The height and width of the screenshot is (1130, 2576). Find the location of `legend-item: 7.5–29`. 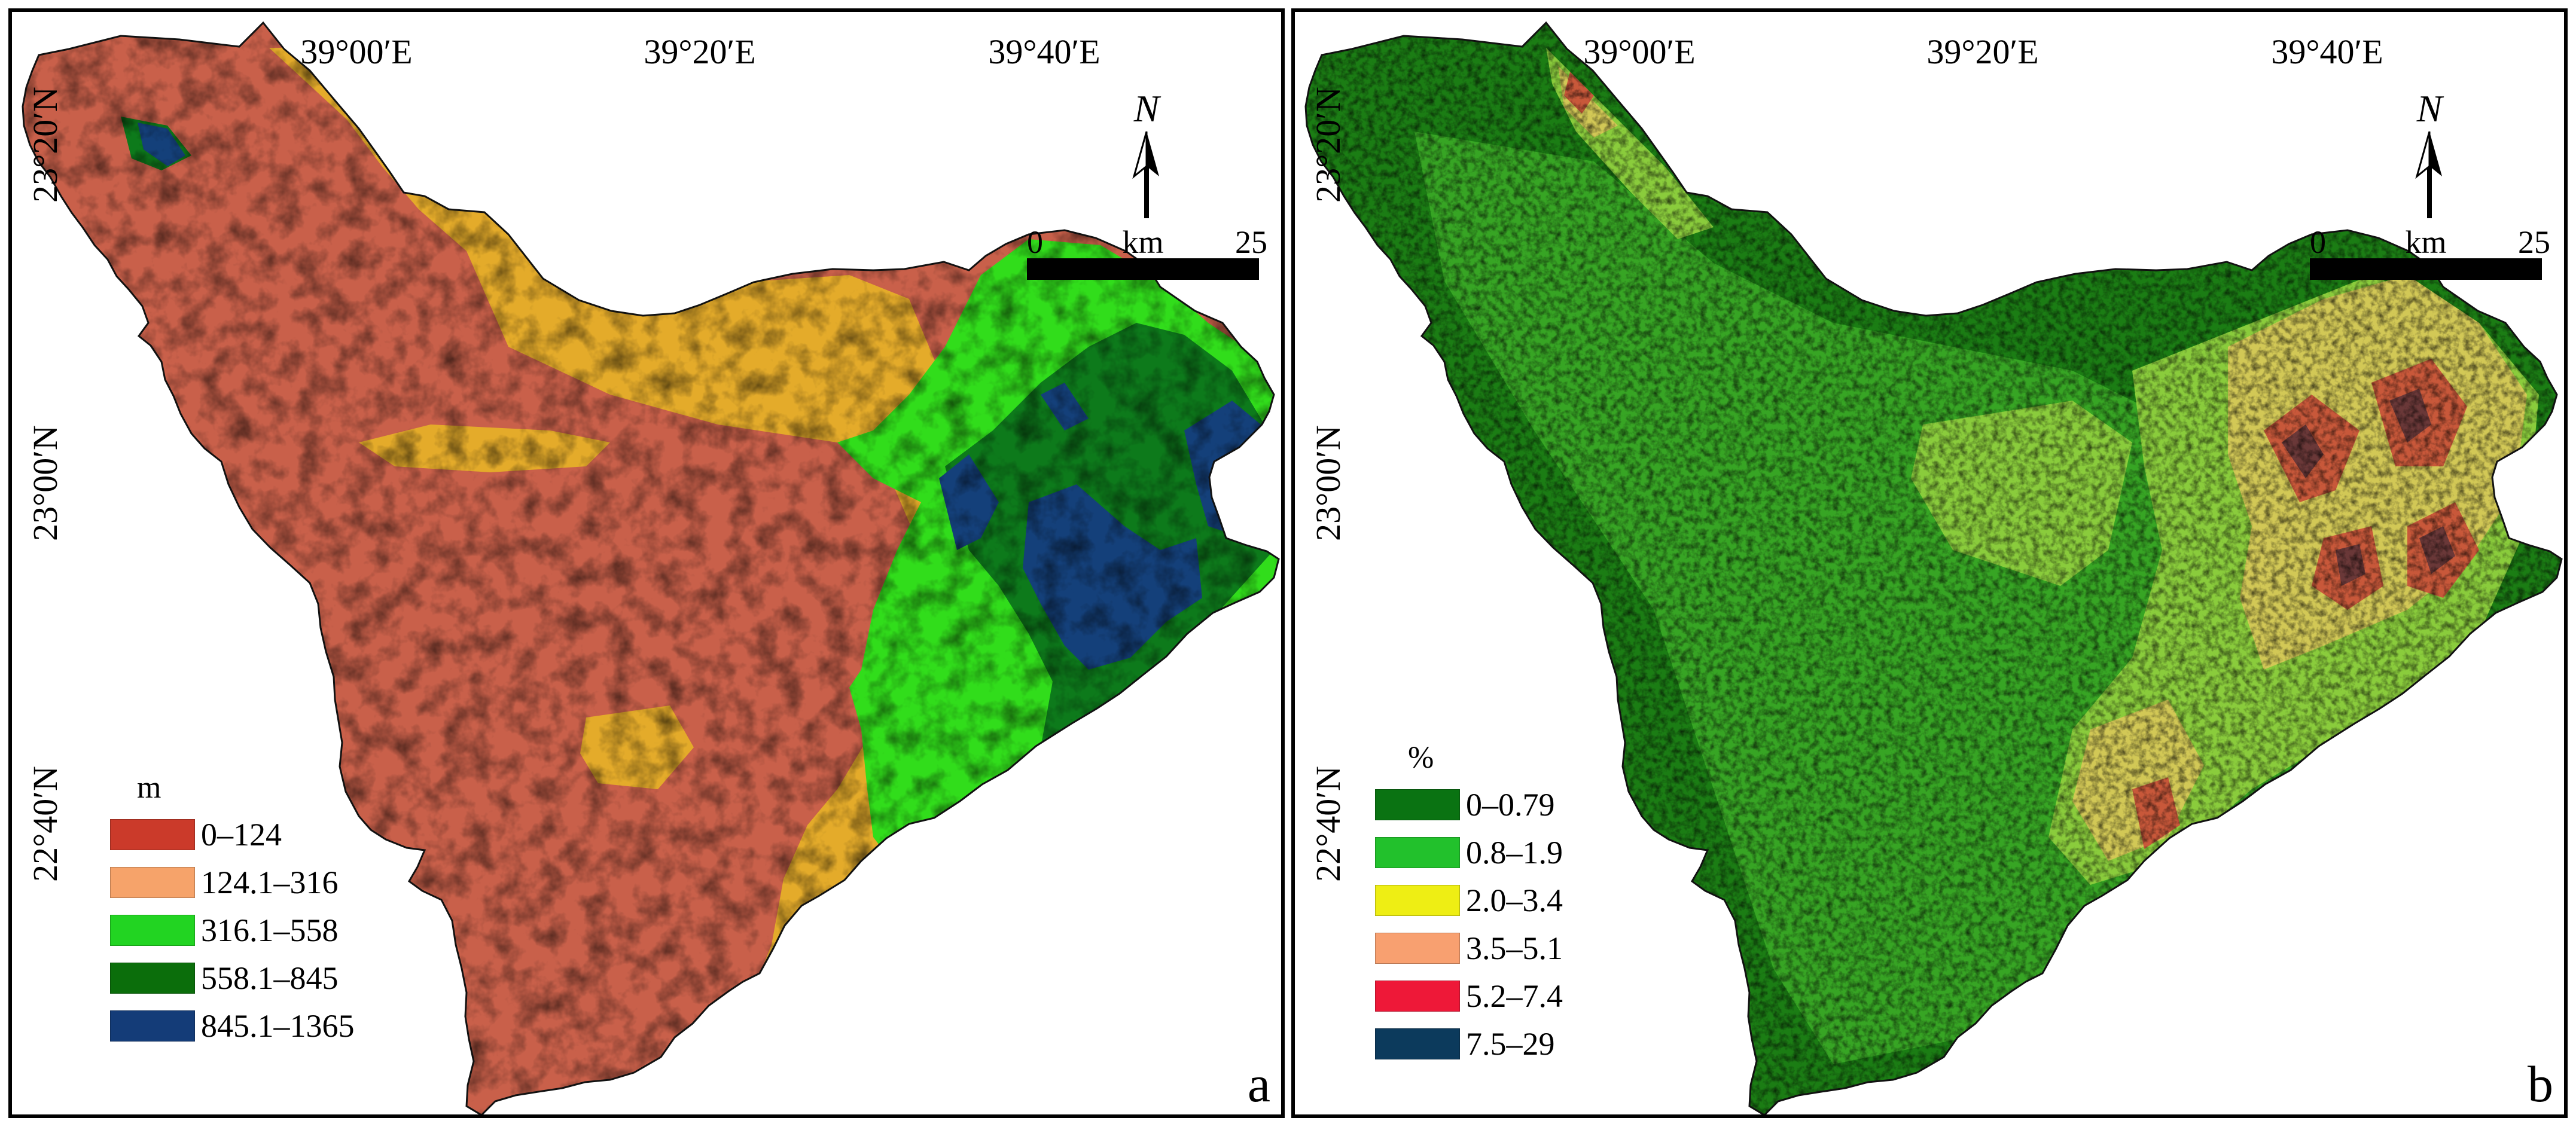

legend-item: 7.5–29 is located at coordinates (1469, 1044).